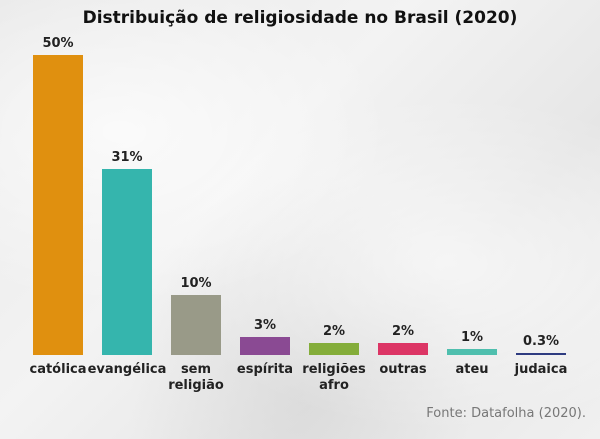 The height and width of the screenshot is (439, 600). What do you see at coordinates (541, 341) in the screenshot?
I see `data-label: 0.3%` at bounding box center [541, 341].